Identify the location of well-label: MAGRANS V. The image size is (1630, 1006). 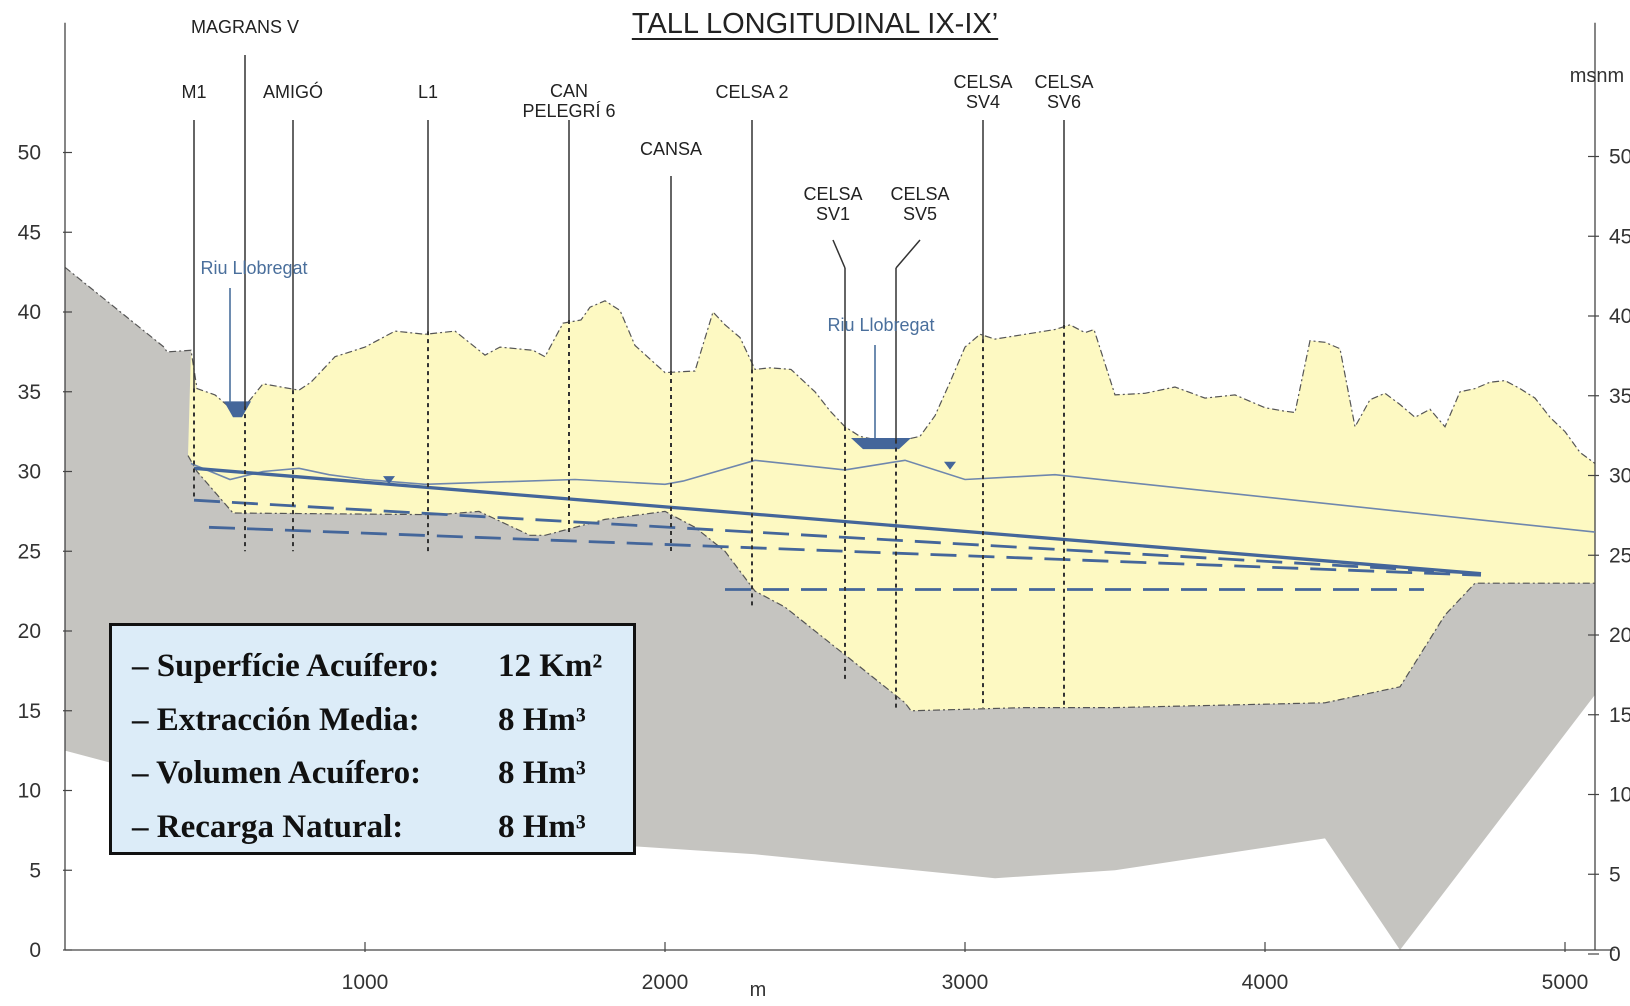
(245, 27).